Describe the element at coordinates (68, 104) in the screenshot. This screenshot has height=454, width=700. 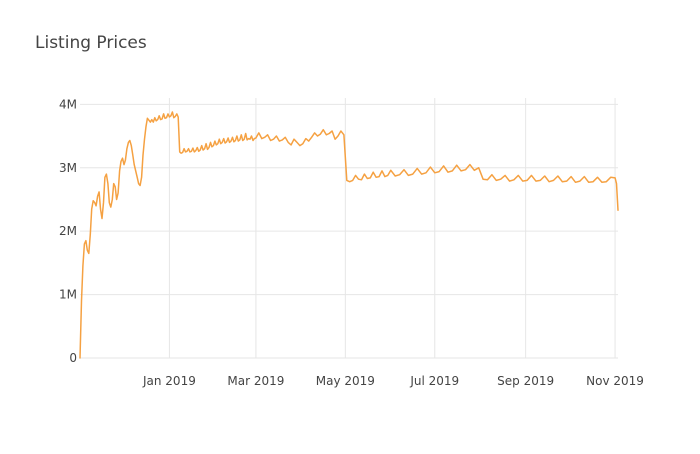
I see `y-tick-label: 4M` at that location.